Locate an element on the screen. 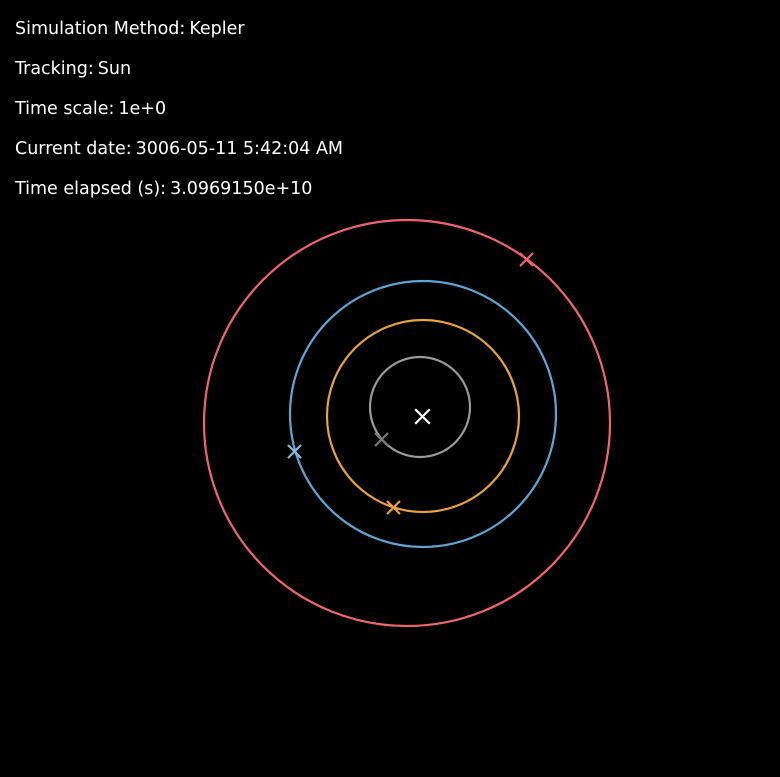  current-date-label: Current date: is located at coordinates (73, 149).